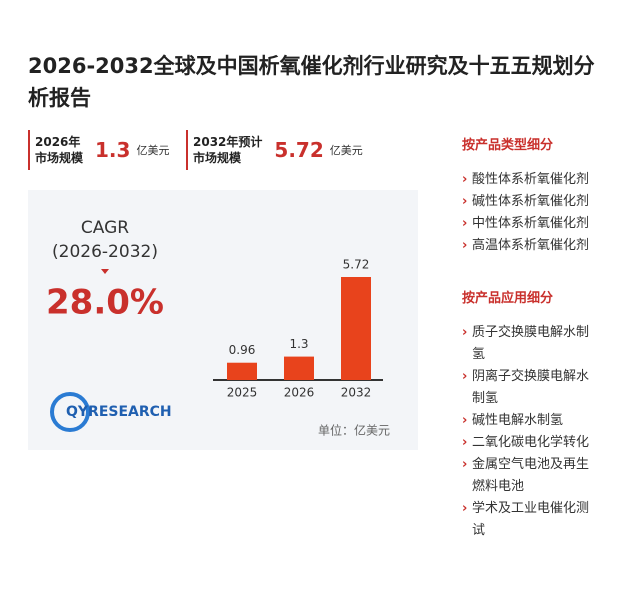  What do you see at coordinates (531, 224) in the screenshot?
I see `type-item: 中性体系析氧催化剂` at bounding box center [531, 224].